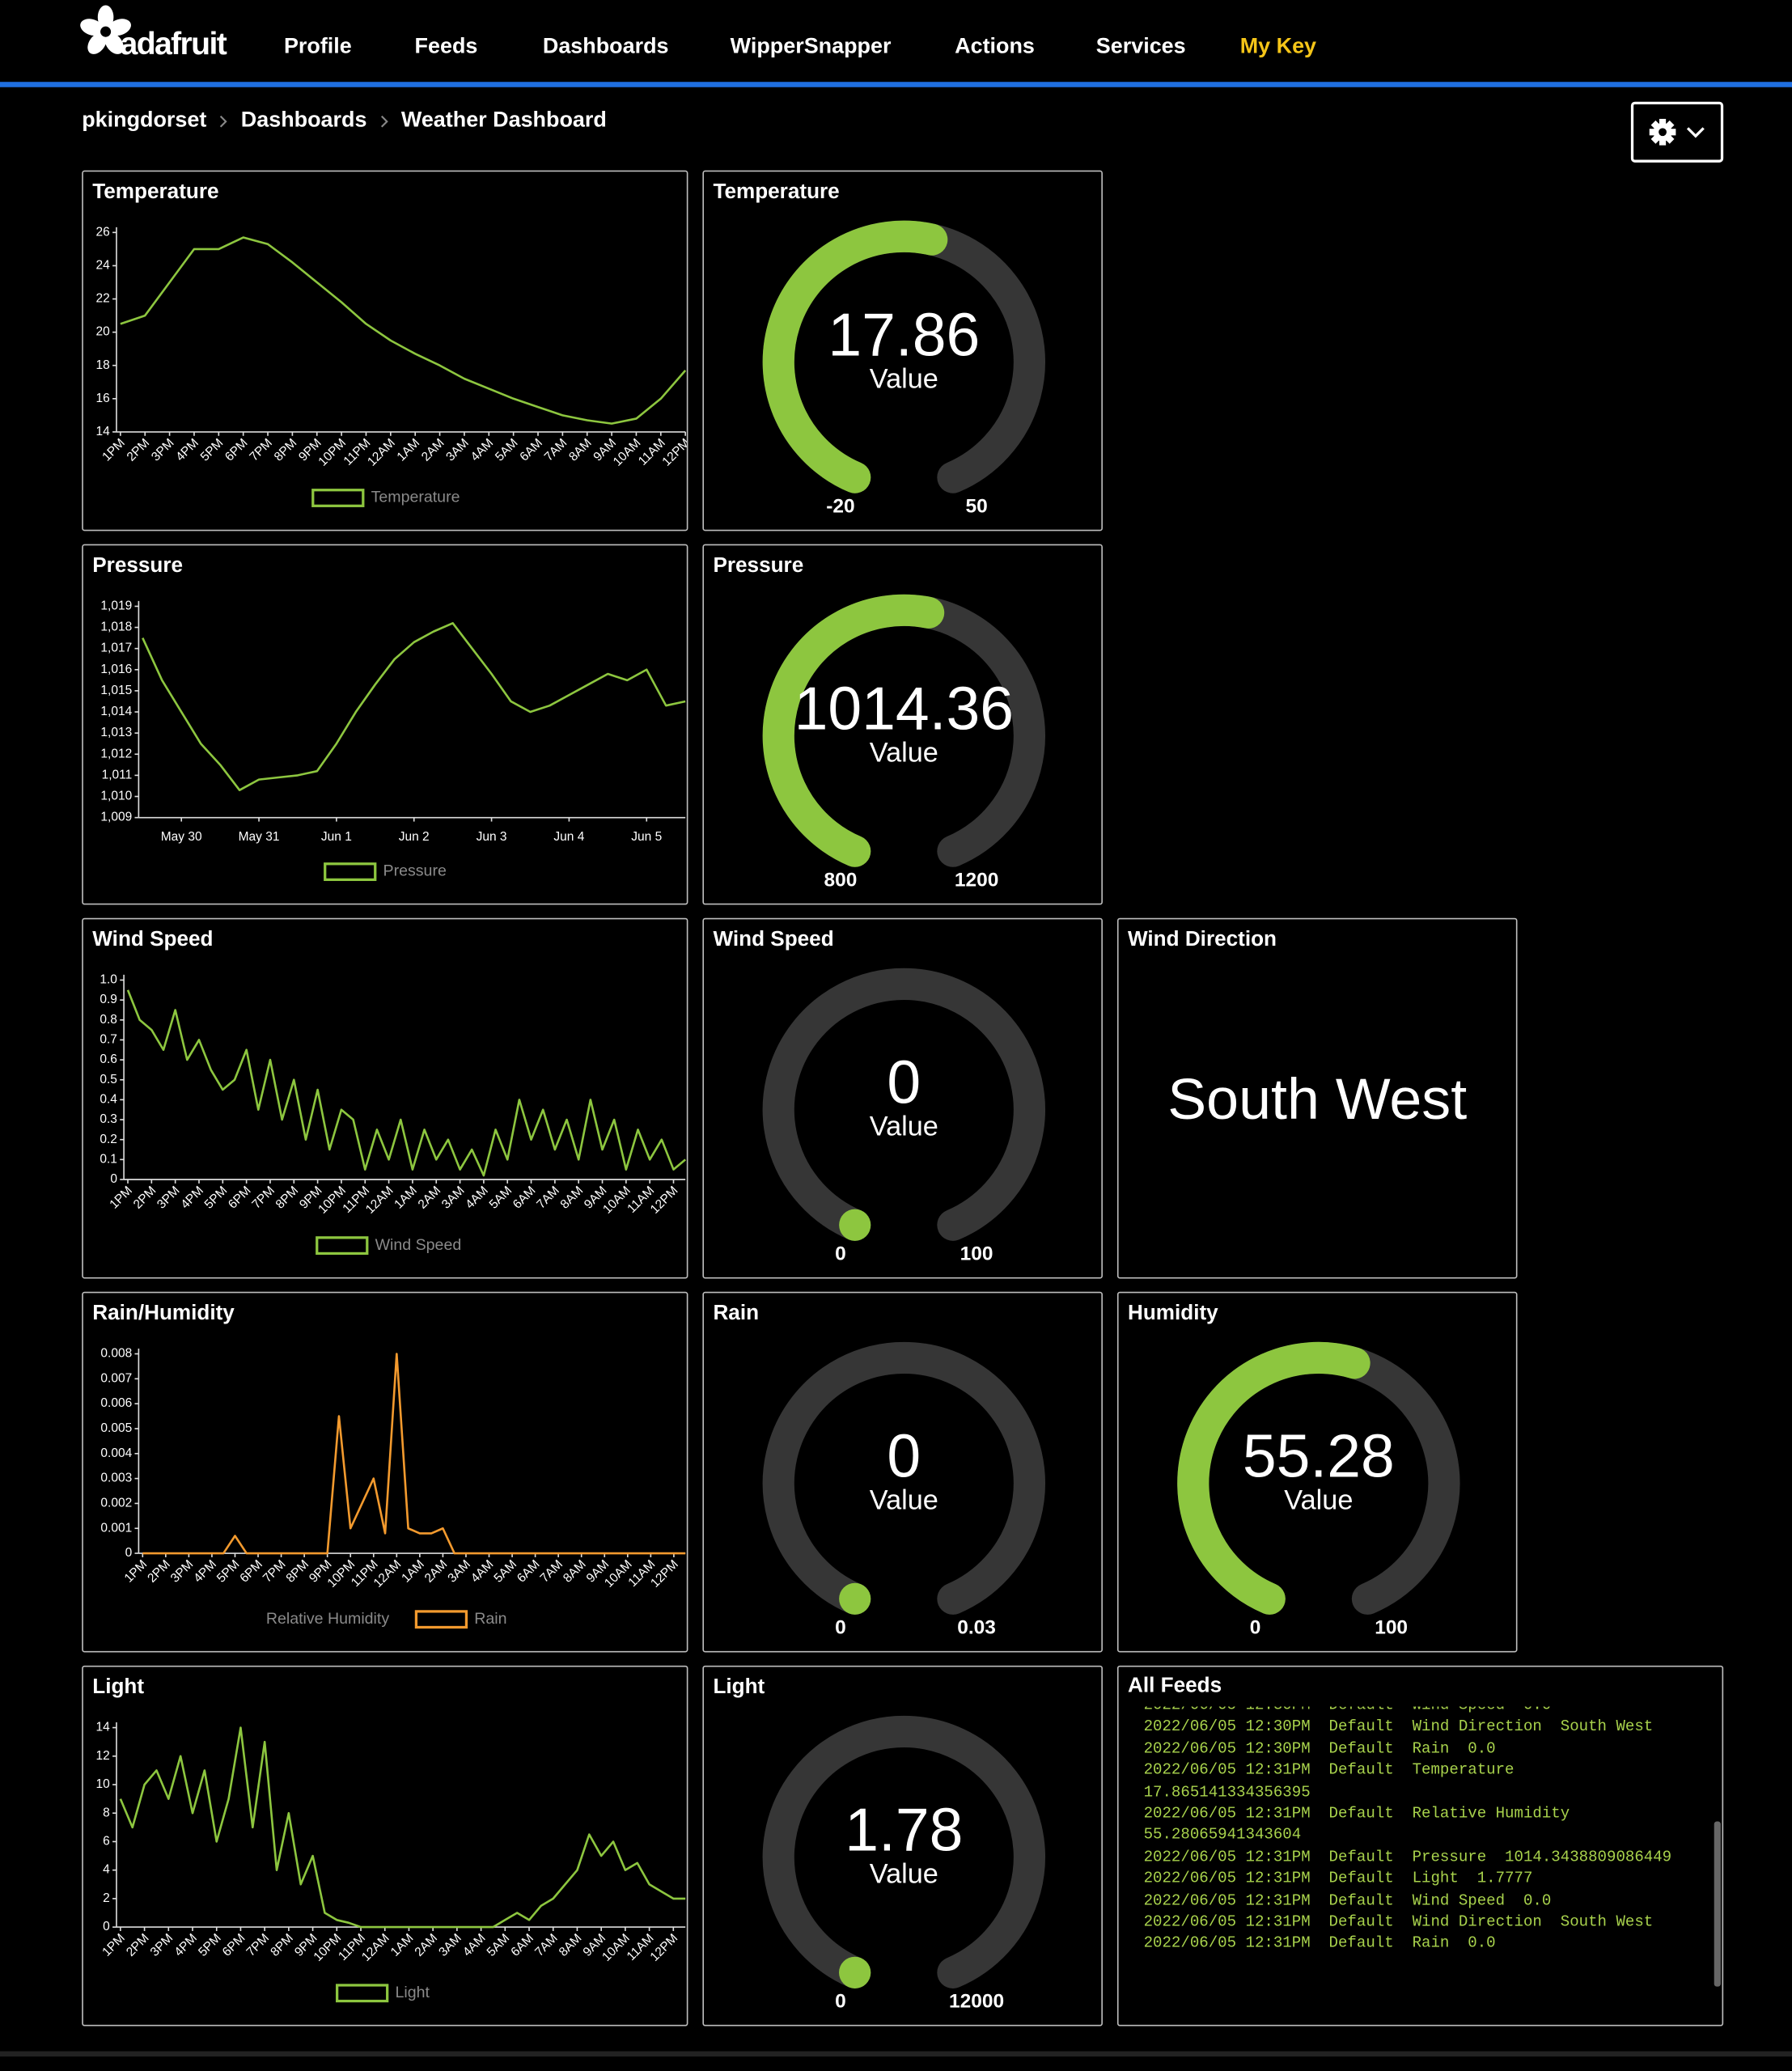  Describe the element at coordinates (546, 1945) in the screenshot. I see `x-tick-label: 7AM` at that location.